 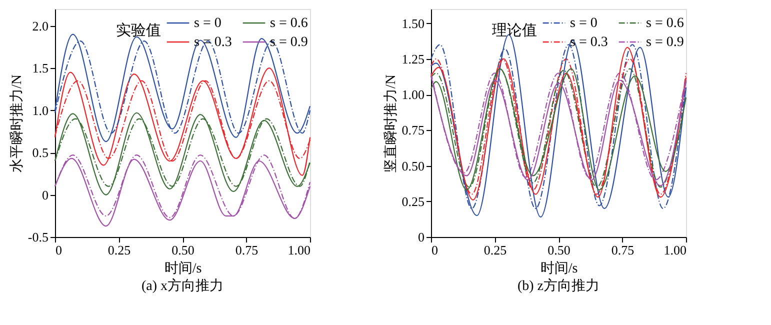 I want to click on legend-title: 理论值, so click(x=514, y=30).